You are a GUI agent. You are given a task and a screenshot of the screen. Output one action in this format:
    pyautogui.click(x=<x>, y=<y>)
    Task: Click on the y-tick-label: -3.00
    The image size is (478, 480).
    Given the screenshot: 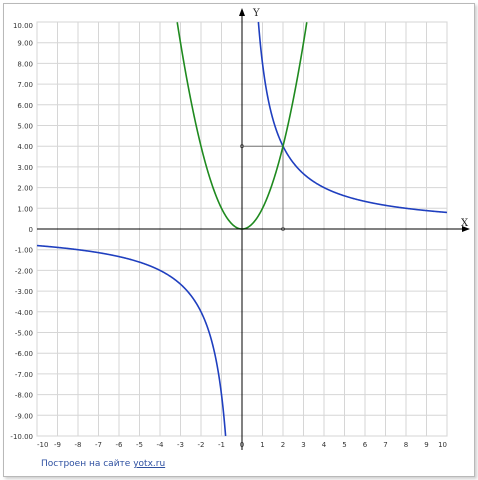 What is the action you would take?
    pyautogui.click(x=24, y=292)
    